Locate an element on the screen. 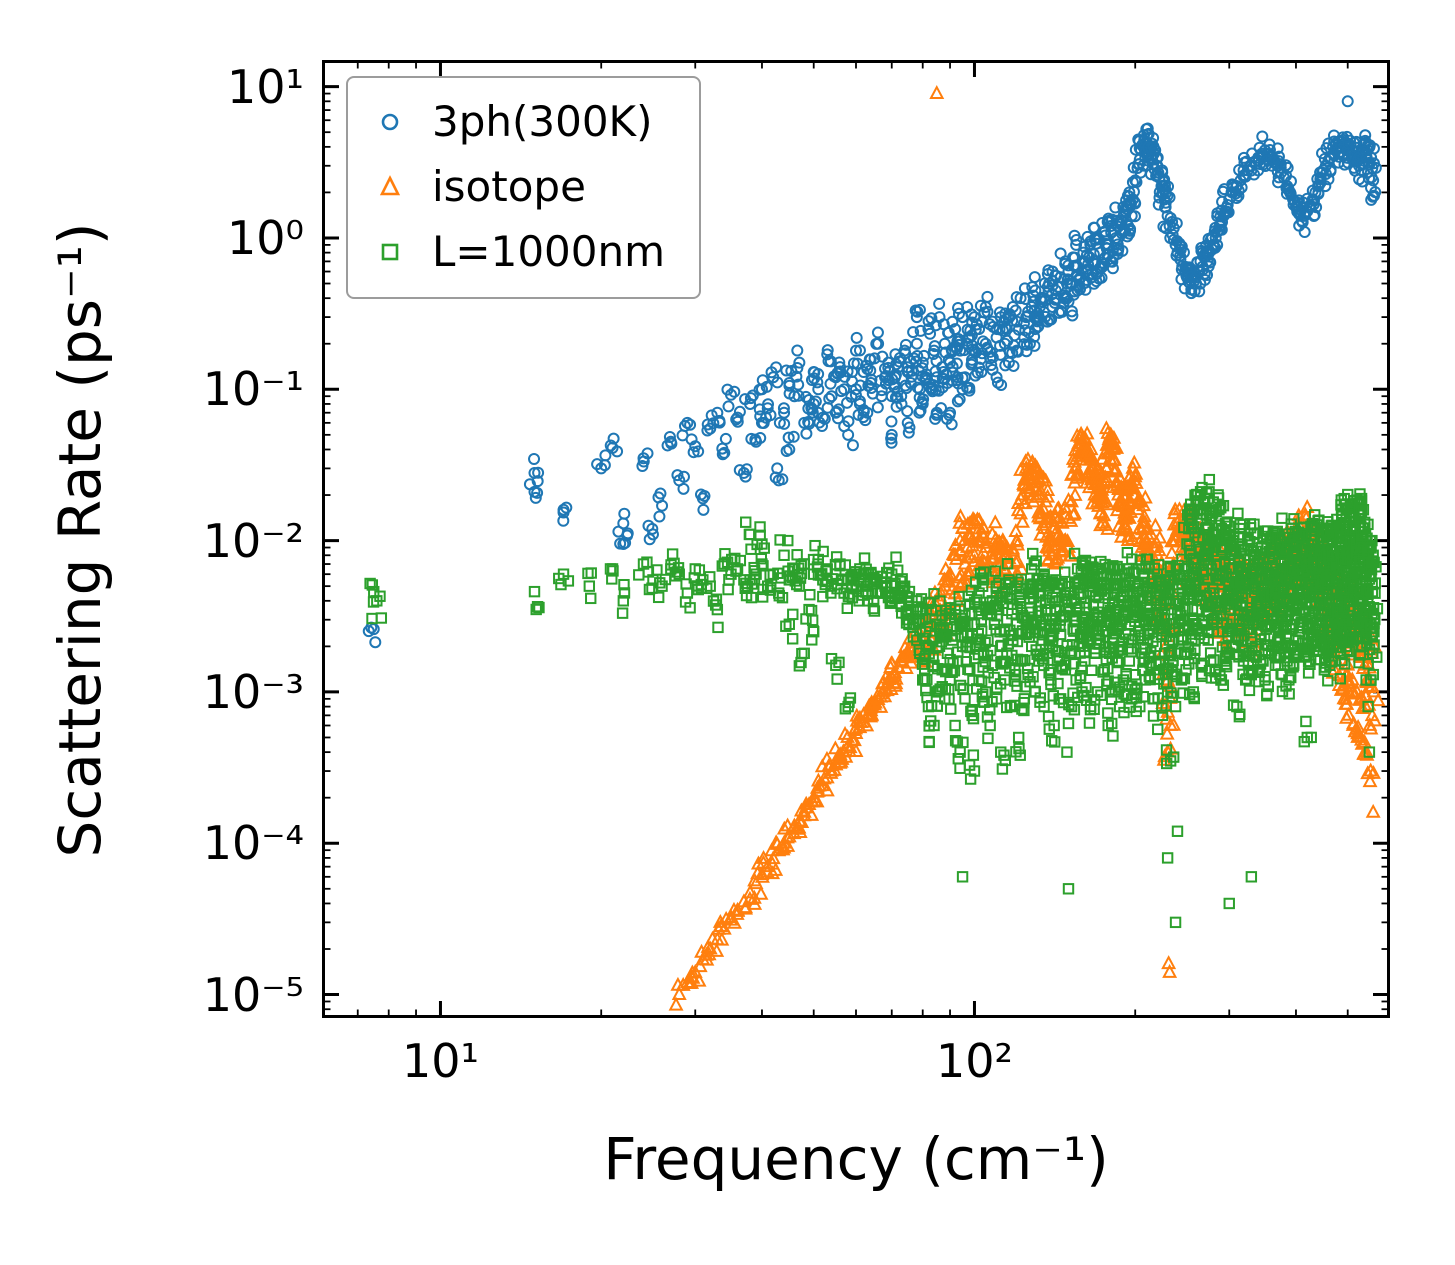 This screenshot has width=1455, height=1265. y-axis-tick-label: 10⁻⁴ is located at coordinates (253, 843).